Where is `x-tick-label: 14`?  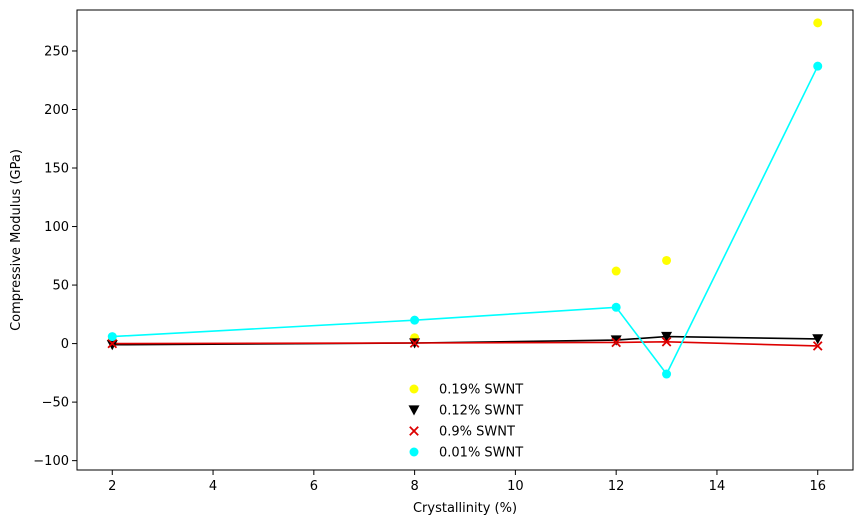
x-tick-label: 14 is located at coordinates (717, 486).